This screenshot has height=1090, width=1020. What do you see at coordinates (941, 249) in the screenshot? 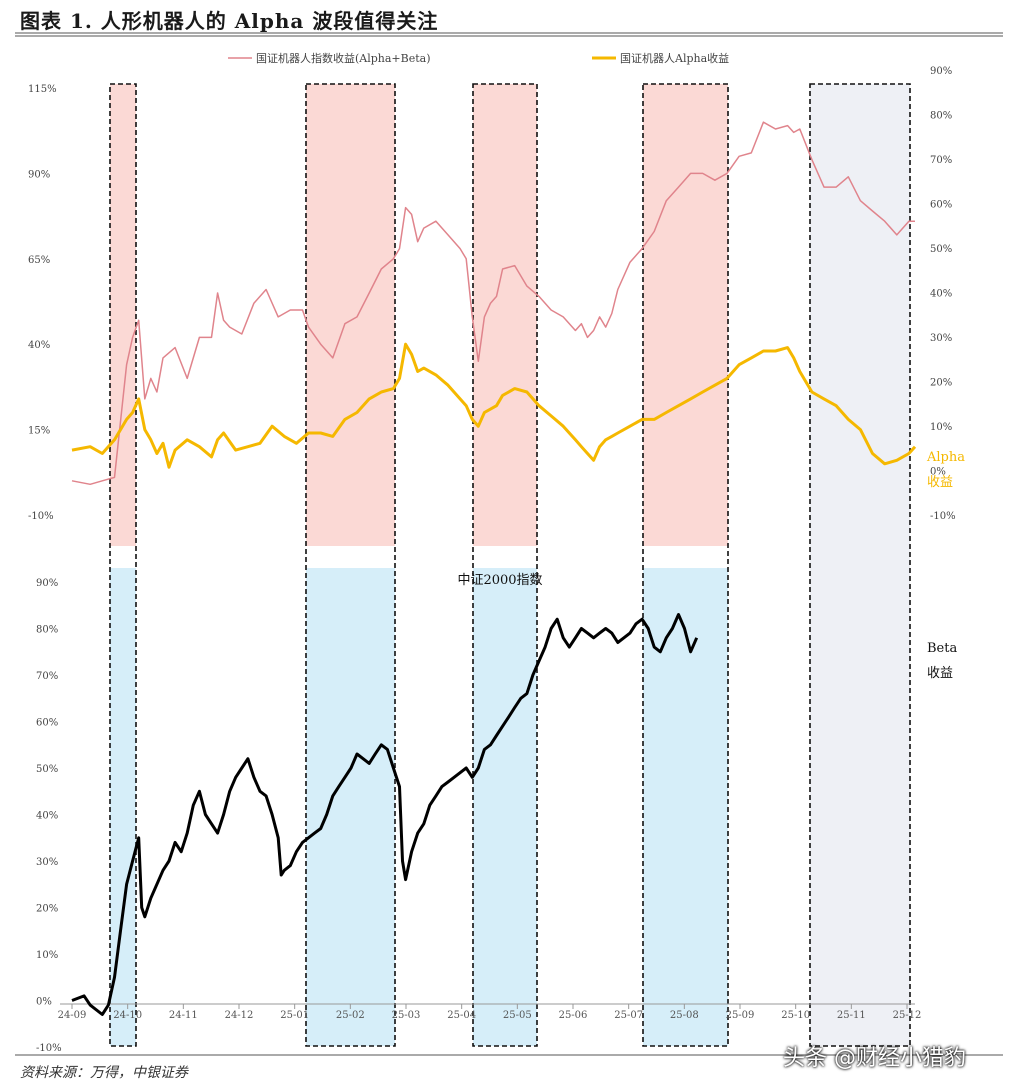
I see `upper-right-tick: 50%` at bounding box center [941, 249].